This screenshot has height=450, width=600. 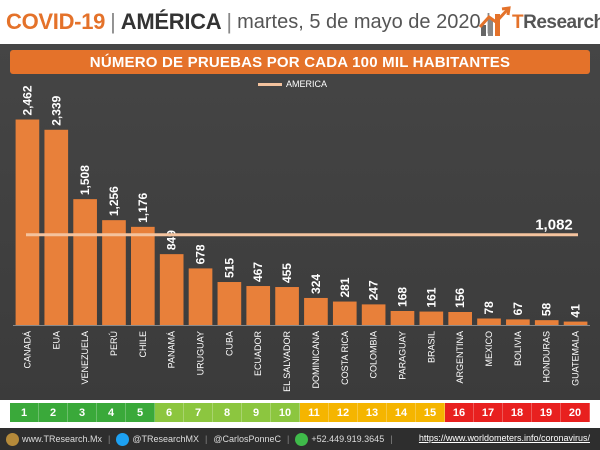 I want to click on rank-cell: 12, so click(x=343, y=412).